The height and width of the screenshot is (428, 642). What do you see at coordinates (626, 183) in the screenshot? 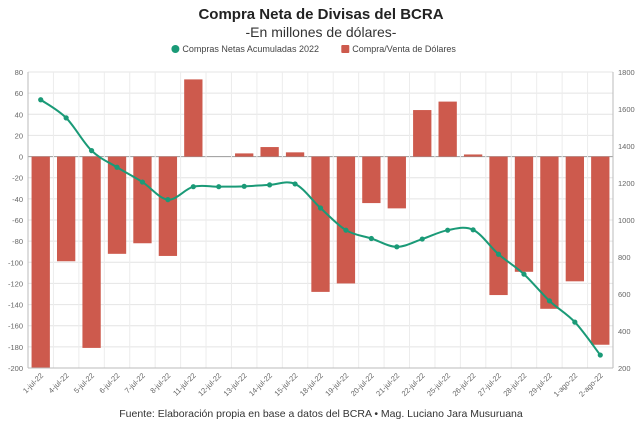
I see `y-right-tick-label: 1200` at bounding box center [626, 183].